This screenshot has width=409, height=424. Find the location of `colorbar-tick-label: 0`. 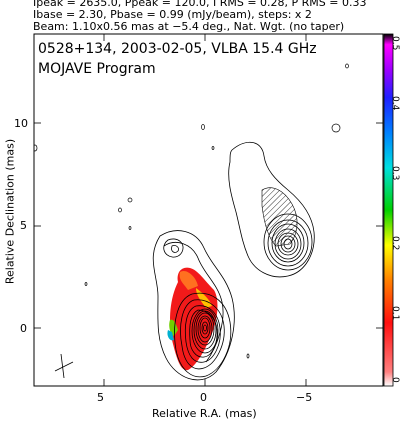

colorbar-tick-label: 0 is located at coordinates (395, 380).